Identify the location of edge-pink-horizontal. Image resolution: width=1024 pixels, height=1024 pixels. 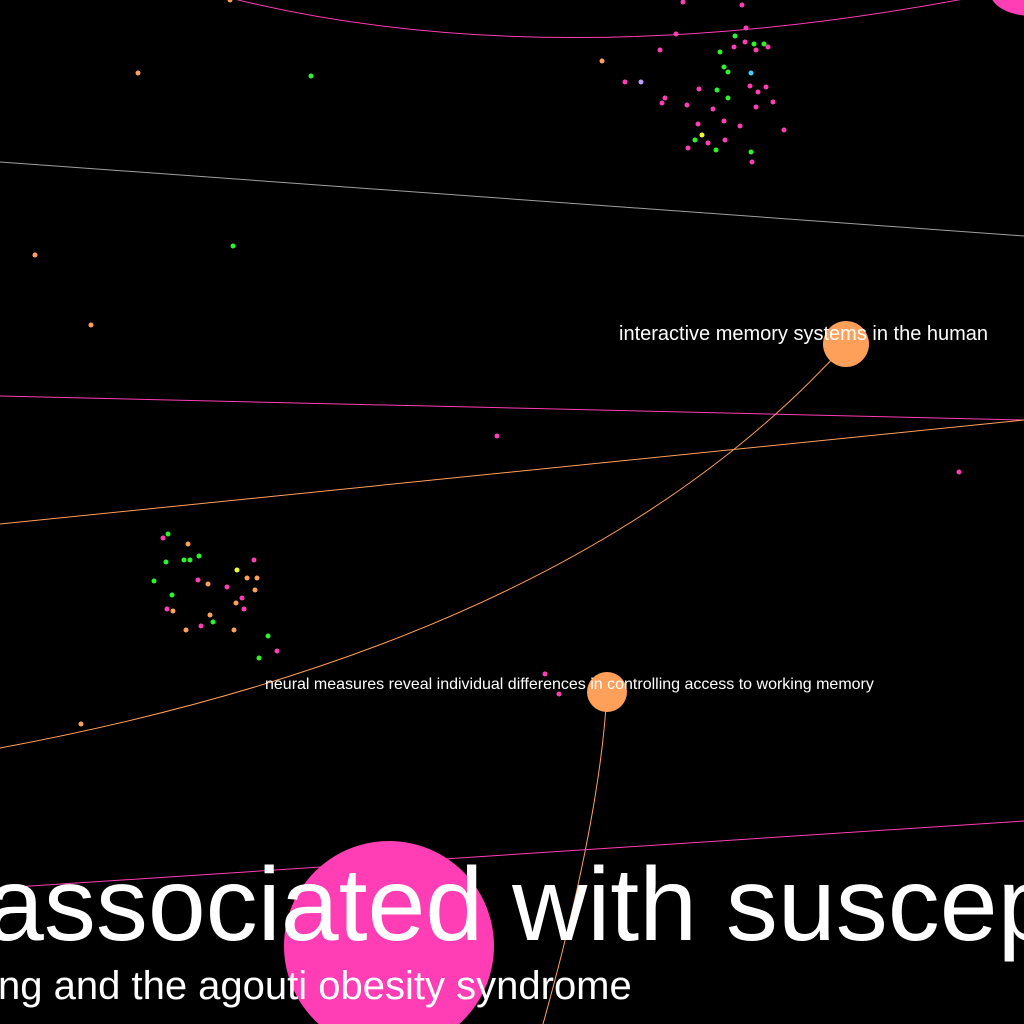
(512, 408).